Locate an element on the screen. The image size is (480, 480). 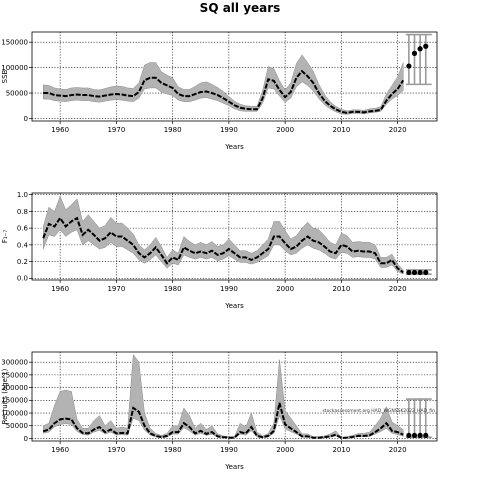
y-tick-label: 0.0 is located at coordinates (22, 279).